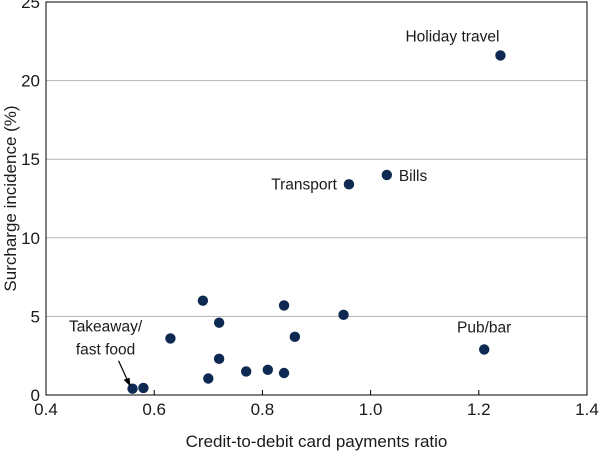 This screenshot has height=461, width=600. What do you see at coordinates (127, 382) in the screenshot?
I see `arrow-head-icon` at bounding box center [127, 382].